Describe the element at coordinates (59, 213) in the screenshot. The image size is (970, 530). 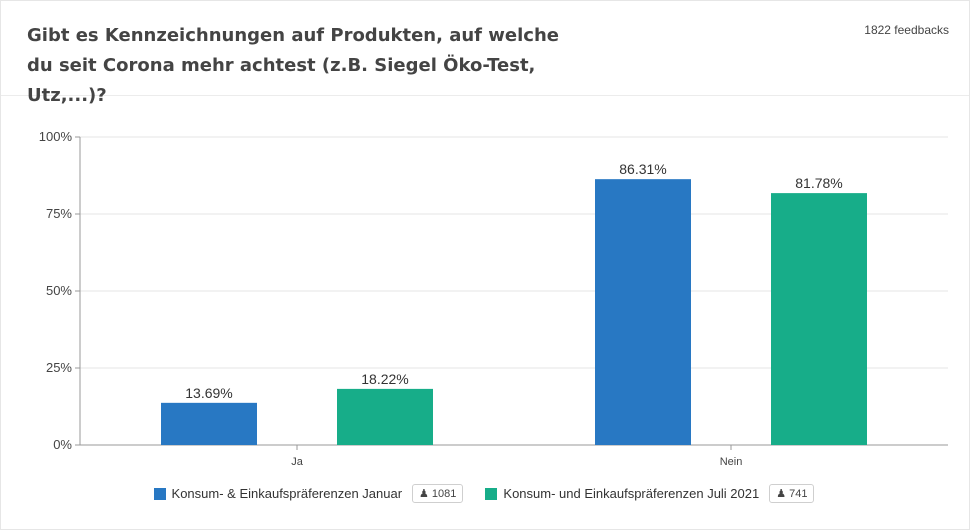
I see `y-tick-label: 75%` at that location.